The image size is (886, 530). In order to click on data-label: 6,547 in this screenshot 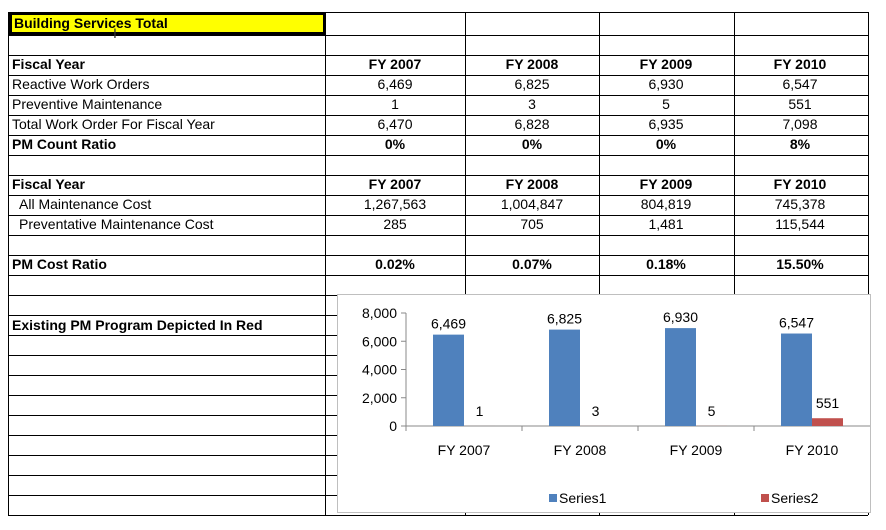, I will do `click(796, 323)`.